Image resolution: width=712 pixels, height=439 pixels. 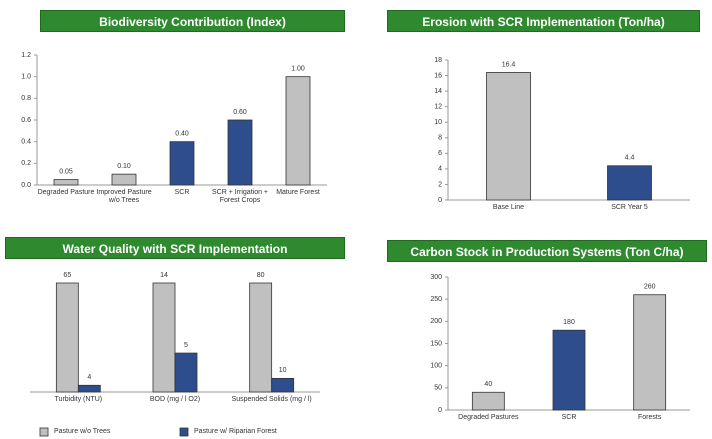 I want to click on x-tick-label: Degraded Pastures, so click(x=488, y=417).